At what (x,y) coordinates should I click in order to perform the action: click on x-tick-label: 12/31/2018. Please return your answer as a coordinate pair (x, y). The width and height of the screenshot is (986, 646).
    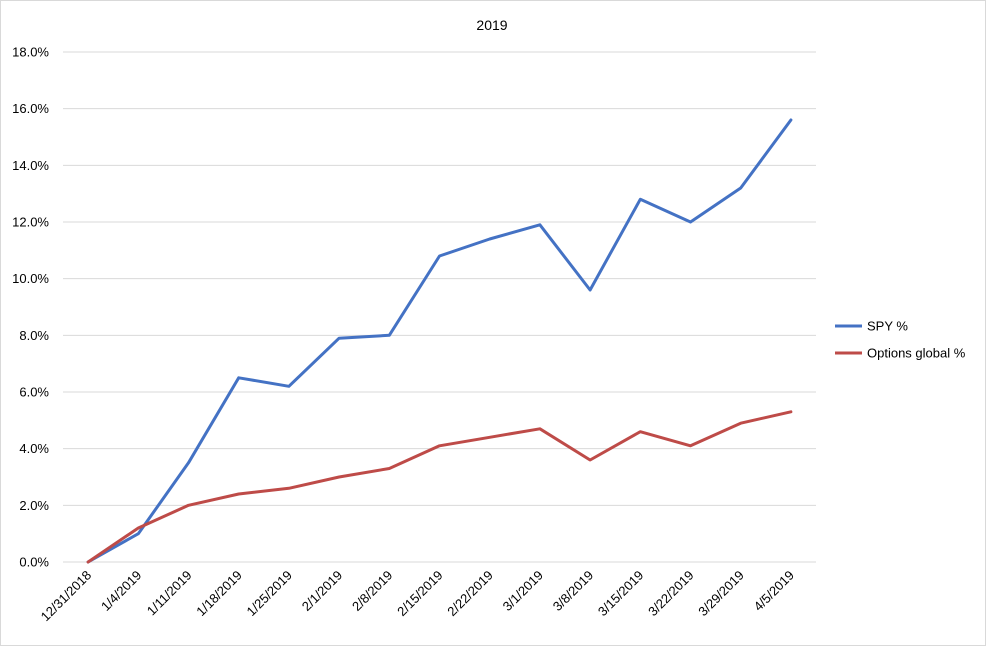
    Looking at the image, I should click on (66, 596).